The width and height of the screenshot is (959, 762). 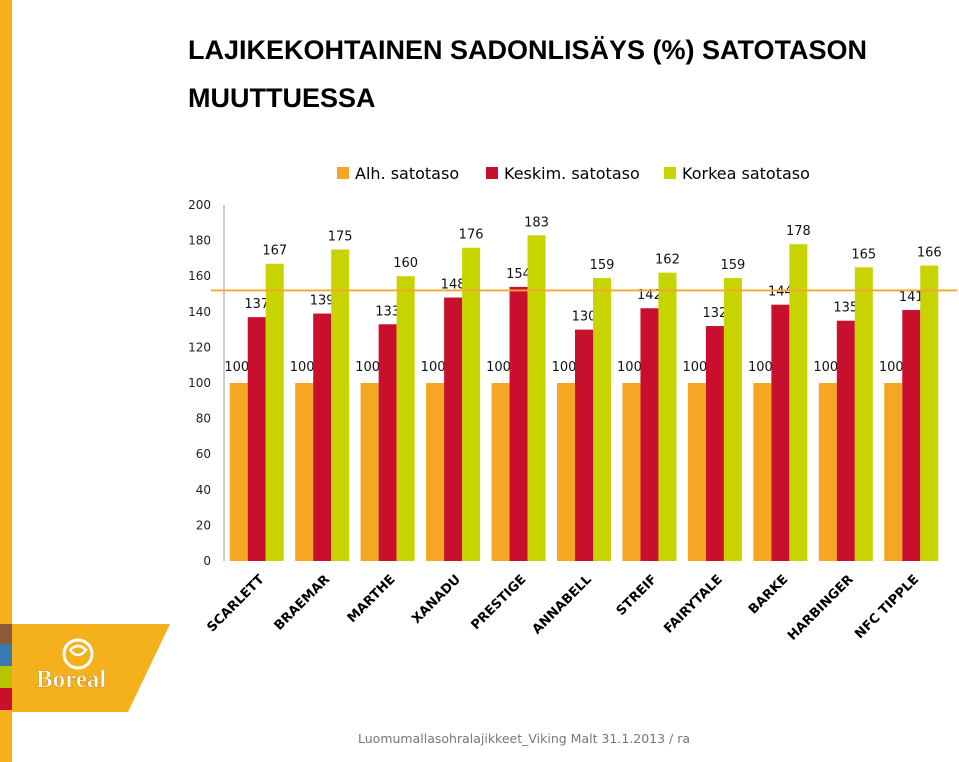 What do you see at coordinates (863, 254) in the screenshot?
I see `data-label: 165` at bounding box center [863, 254].